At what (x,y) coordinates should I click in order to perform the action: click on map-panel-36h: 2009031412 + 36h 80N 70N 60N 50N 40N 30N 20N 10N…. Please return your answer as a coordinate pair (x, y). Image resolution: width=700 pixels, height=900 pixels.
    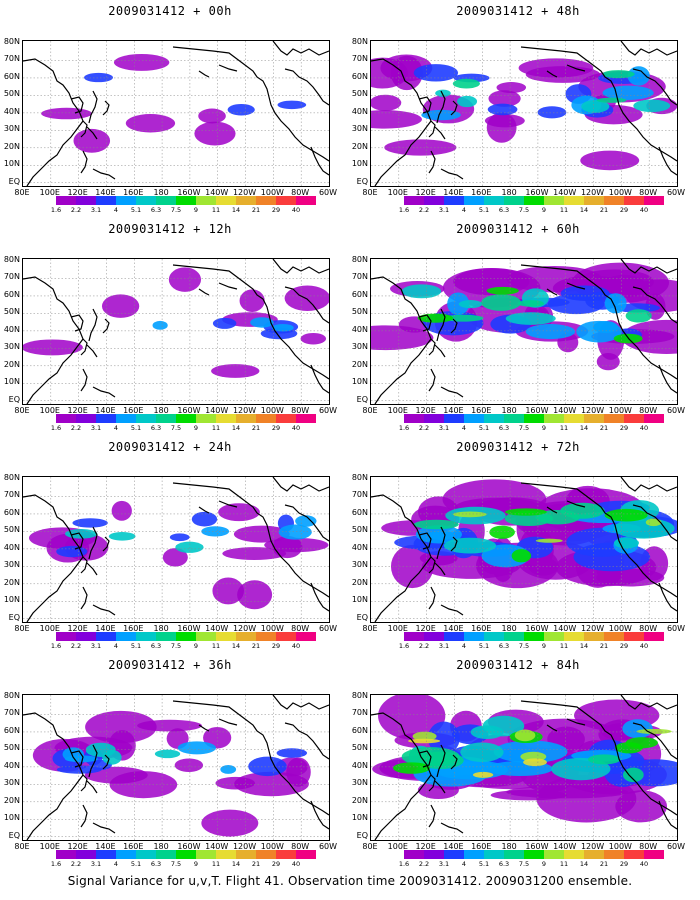
    Looking at the image, I should click on (170, 761).